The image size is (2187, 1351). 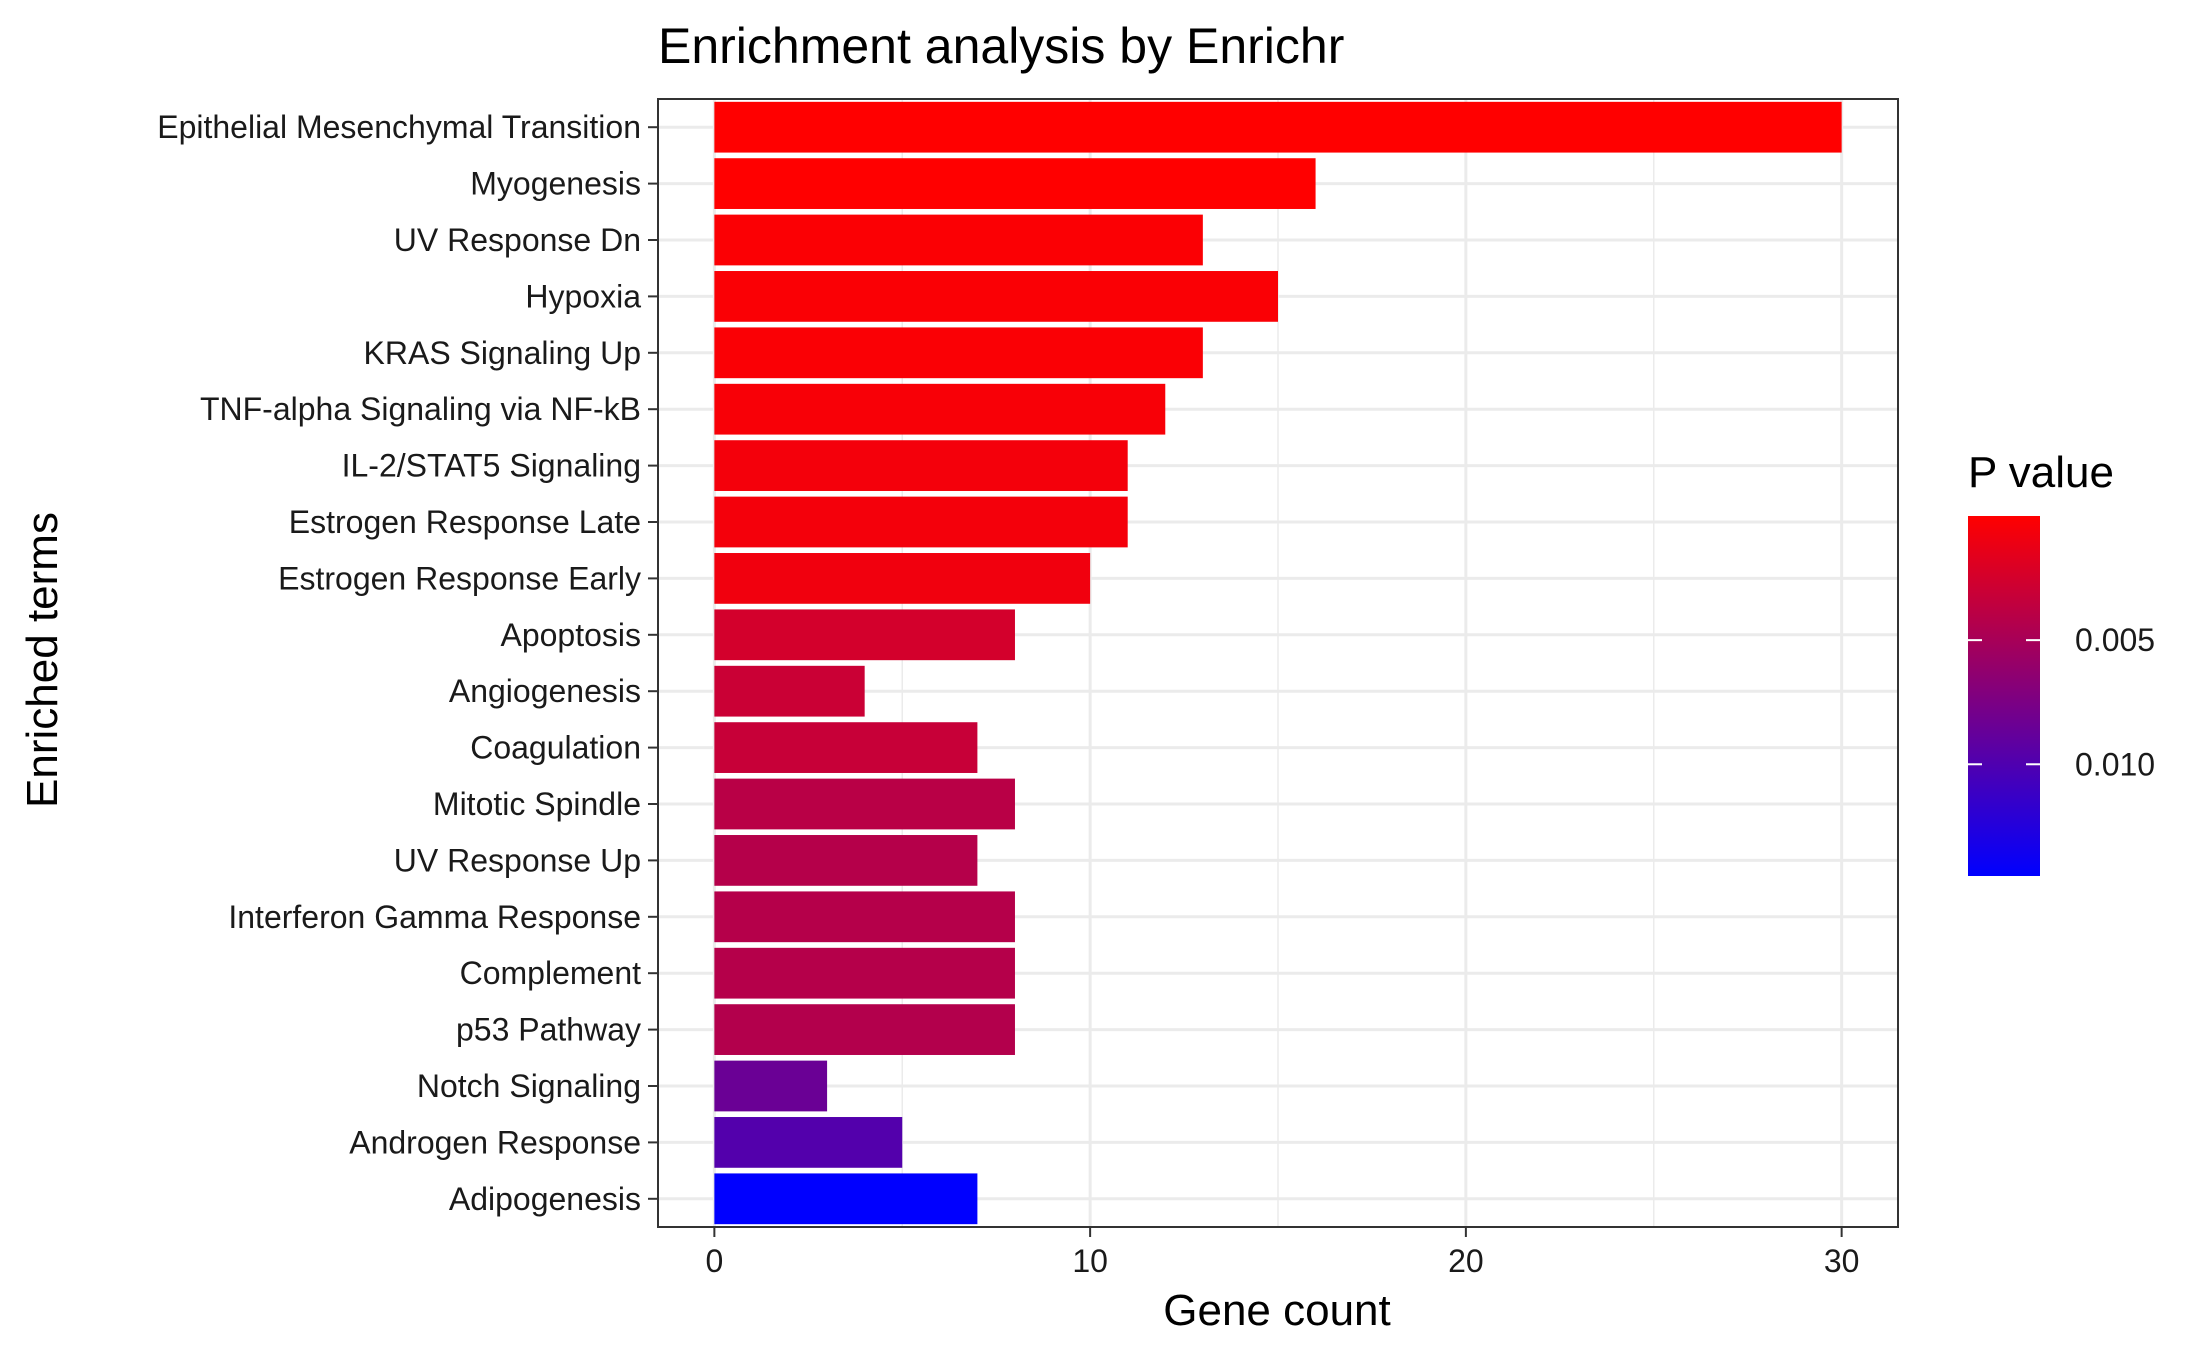 What do you see at coordinates (399, 127) in the screenshot?
I see `y-tick-label: Epithelial Mesenchymal Transition` at bounding box center [399, 127].